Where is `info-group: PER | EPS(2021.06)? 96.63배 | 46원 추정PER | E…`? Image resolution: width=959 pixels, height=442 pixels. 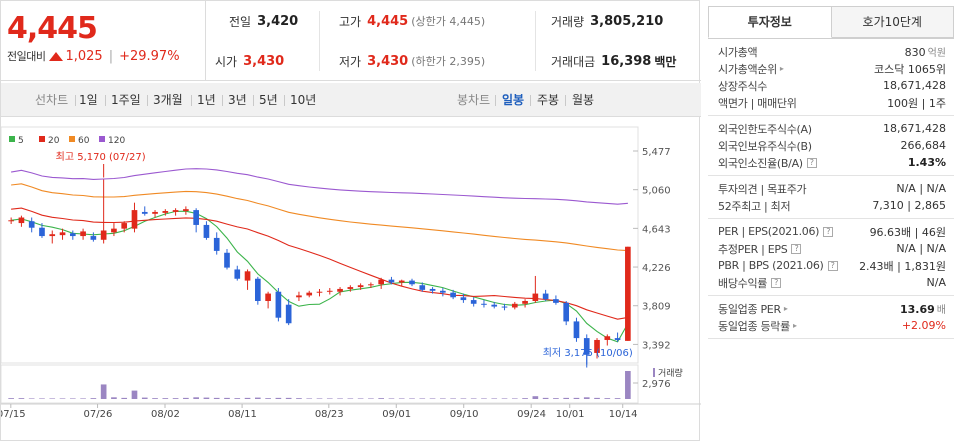
info-group: PER | EPS(2021.06)? 96.63배 | 46원 추정PER | E… is located at coordinates (831, 257).